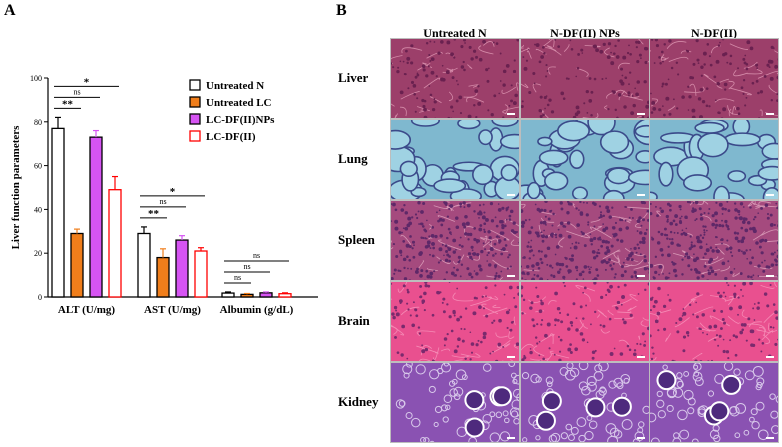  What do you see at coordinates (714, 33) in the screenshot?
I see `column-header: N-DF(II)` at bounding box center [714, 33].